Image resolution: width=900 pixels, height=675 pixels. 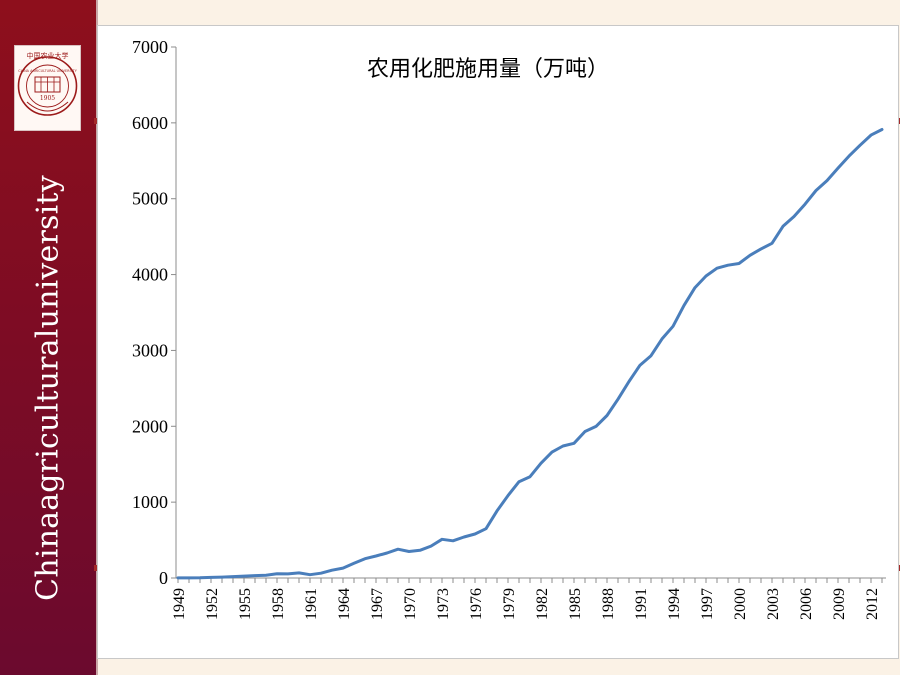 I want to click on y-tick-label: 7000, so click(x=150, y=47).